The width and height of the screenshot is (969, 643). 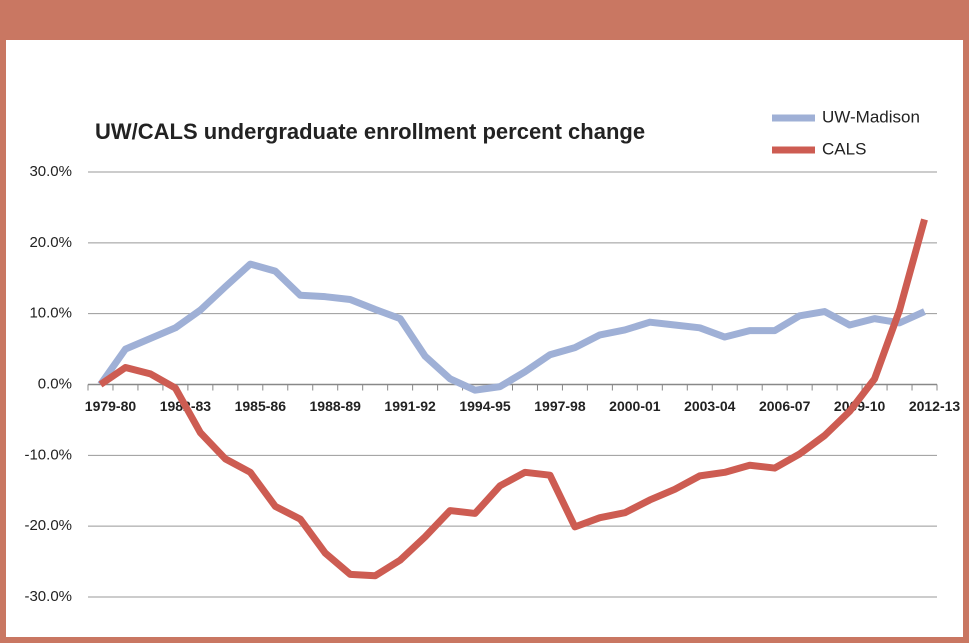 I want to click on x-tick-label: 2003-04, so click(x=710, y=406).